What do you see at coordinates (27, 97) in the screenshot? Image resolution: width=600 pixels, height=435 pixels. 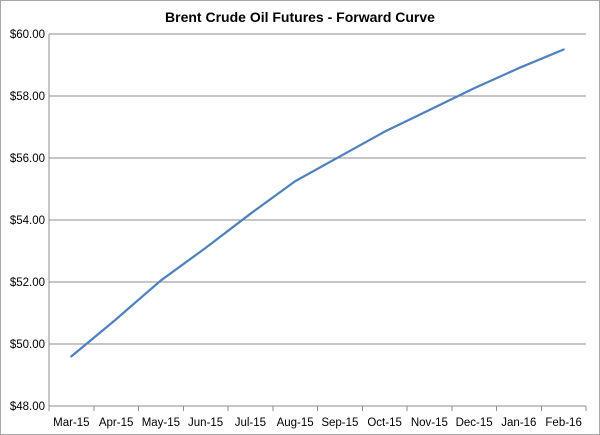 I see `y-tick-label: $58.00` at bounding box center [27, 97].